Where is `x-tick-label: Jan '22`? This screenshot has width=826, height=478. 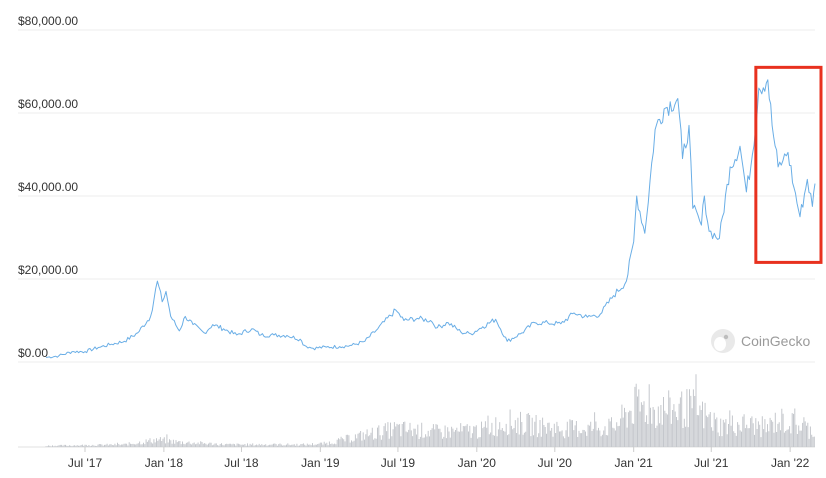
x-tick-label: Jan '22 is located at coordinates (790, 463).